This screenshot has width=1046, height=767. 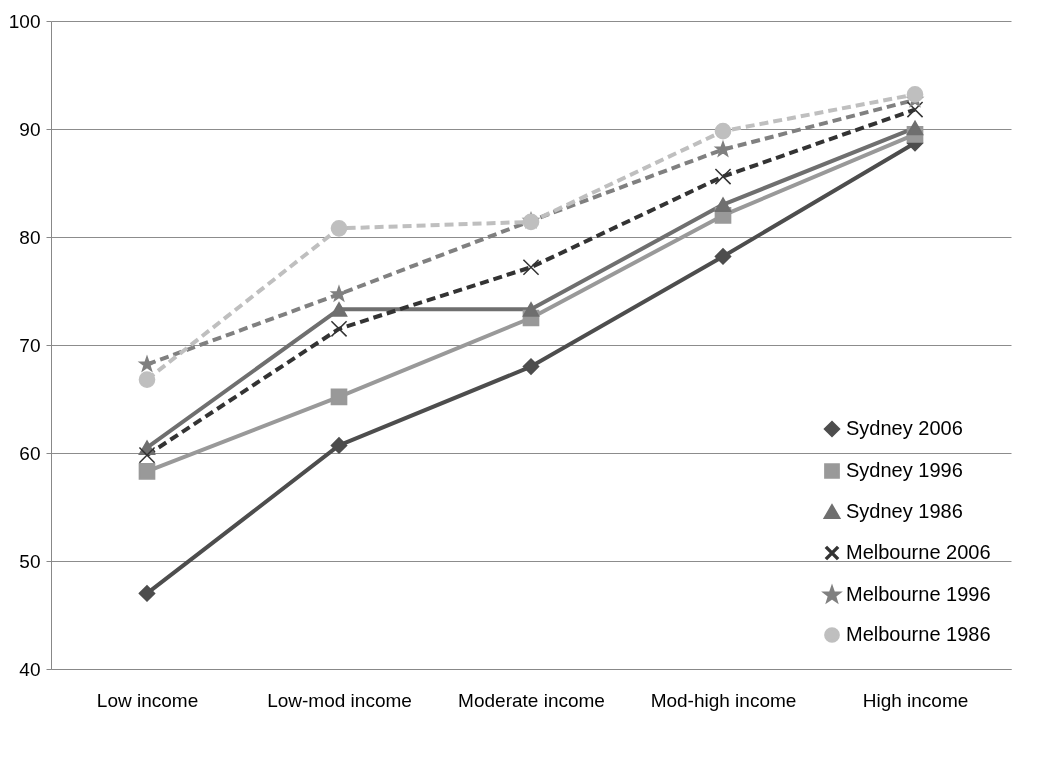 I want to click on y-tick-label: 40, so click(x=30, y=669).